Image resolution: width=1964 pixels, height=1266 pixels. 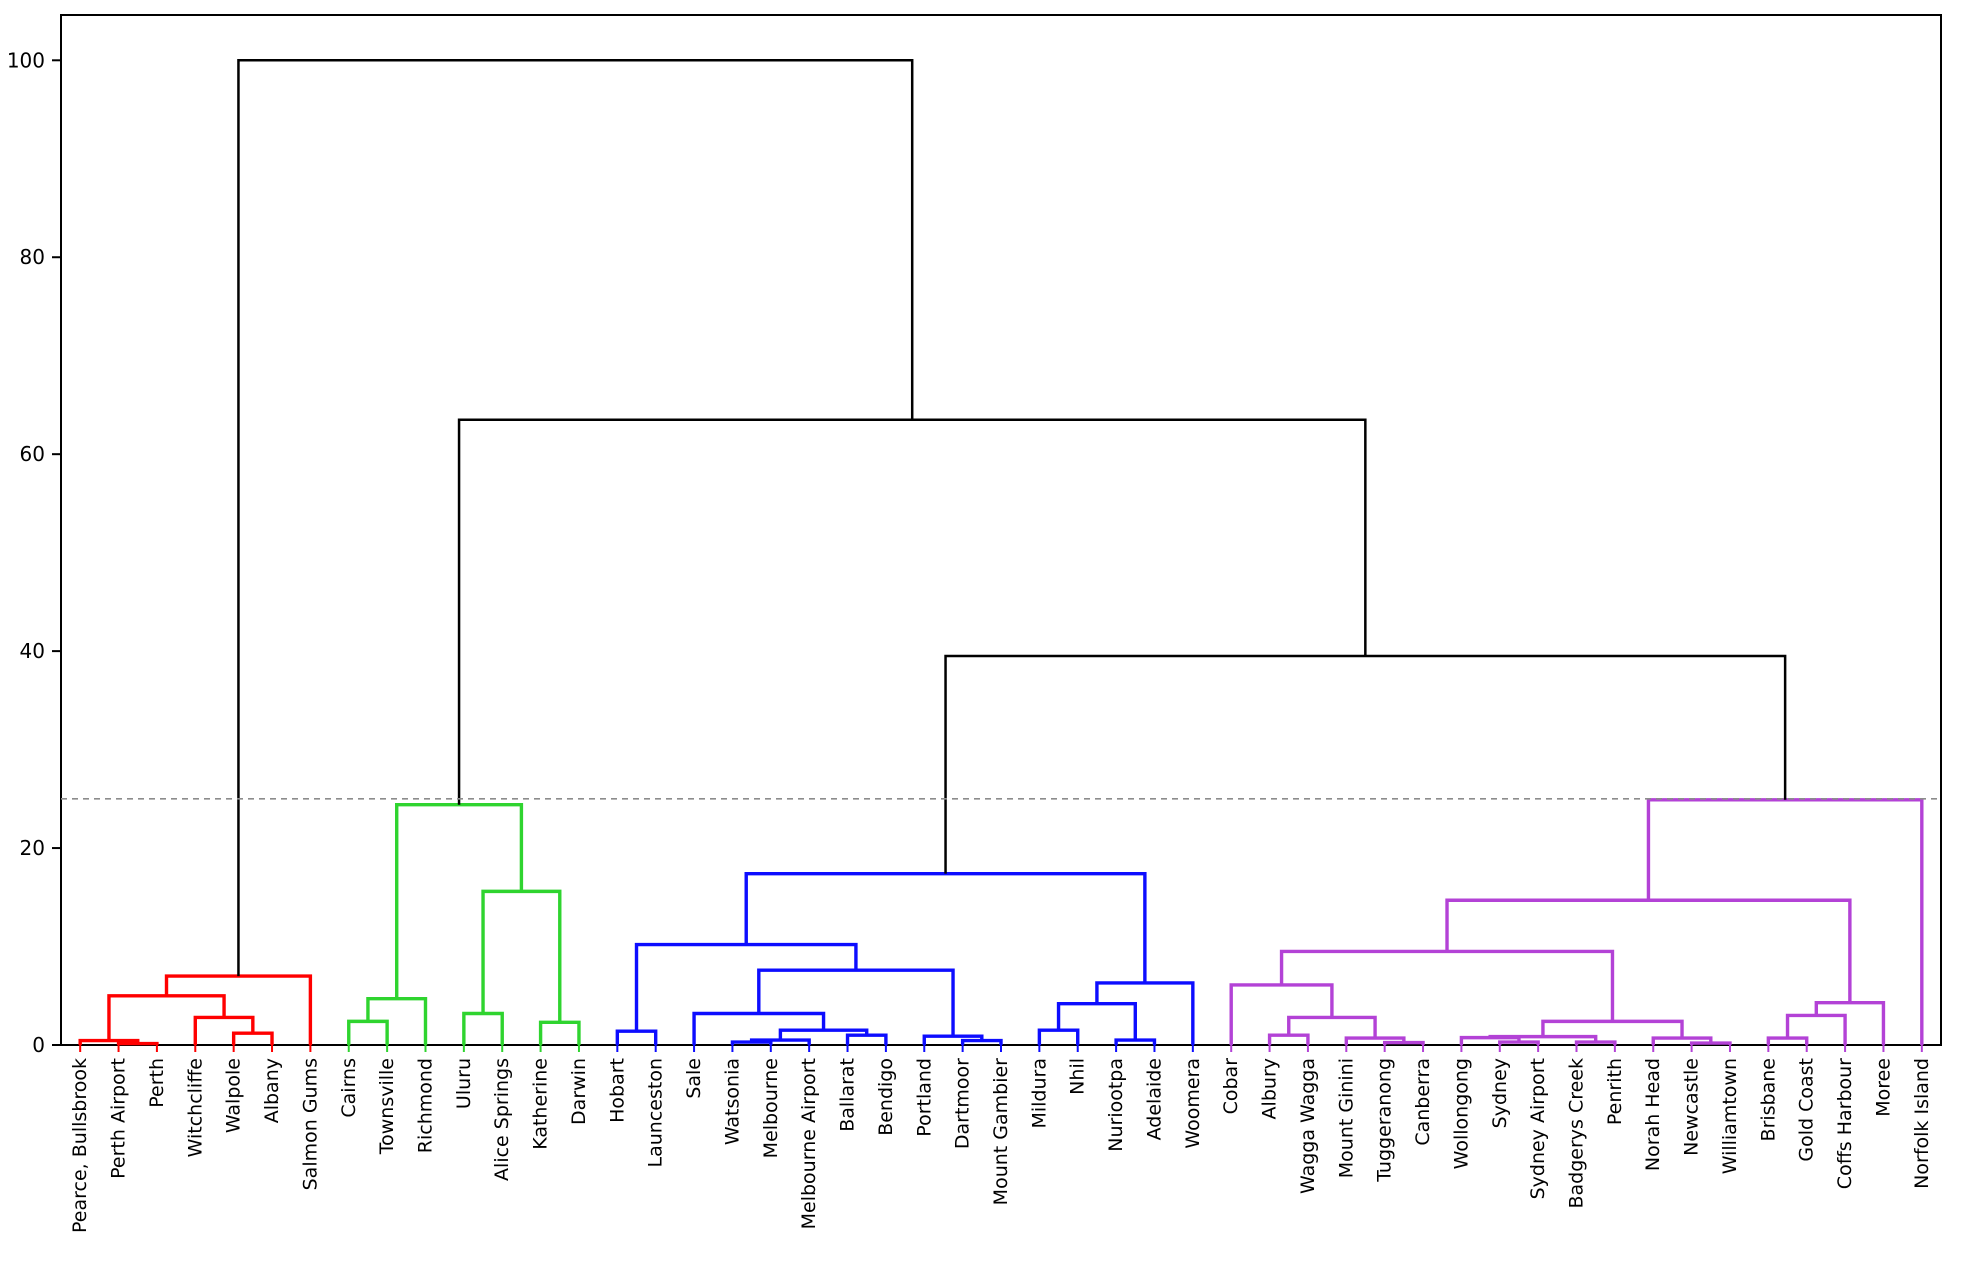 I want to click on dendrogram-link-g2, so click(x=397, y=1021).